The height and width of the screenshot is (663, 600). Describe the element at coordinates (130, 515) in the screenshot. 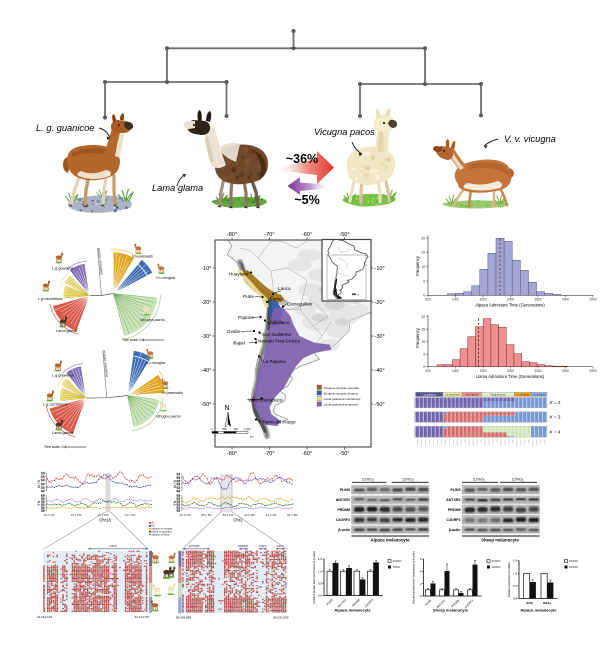

I see `svg-text: 21.7 Mb` at that location.